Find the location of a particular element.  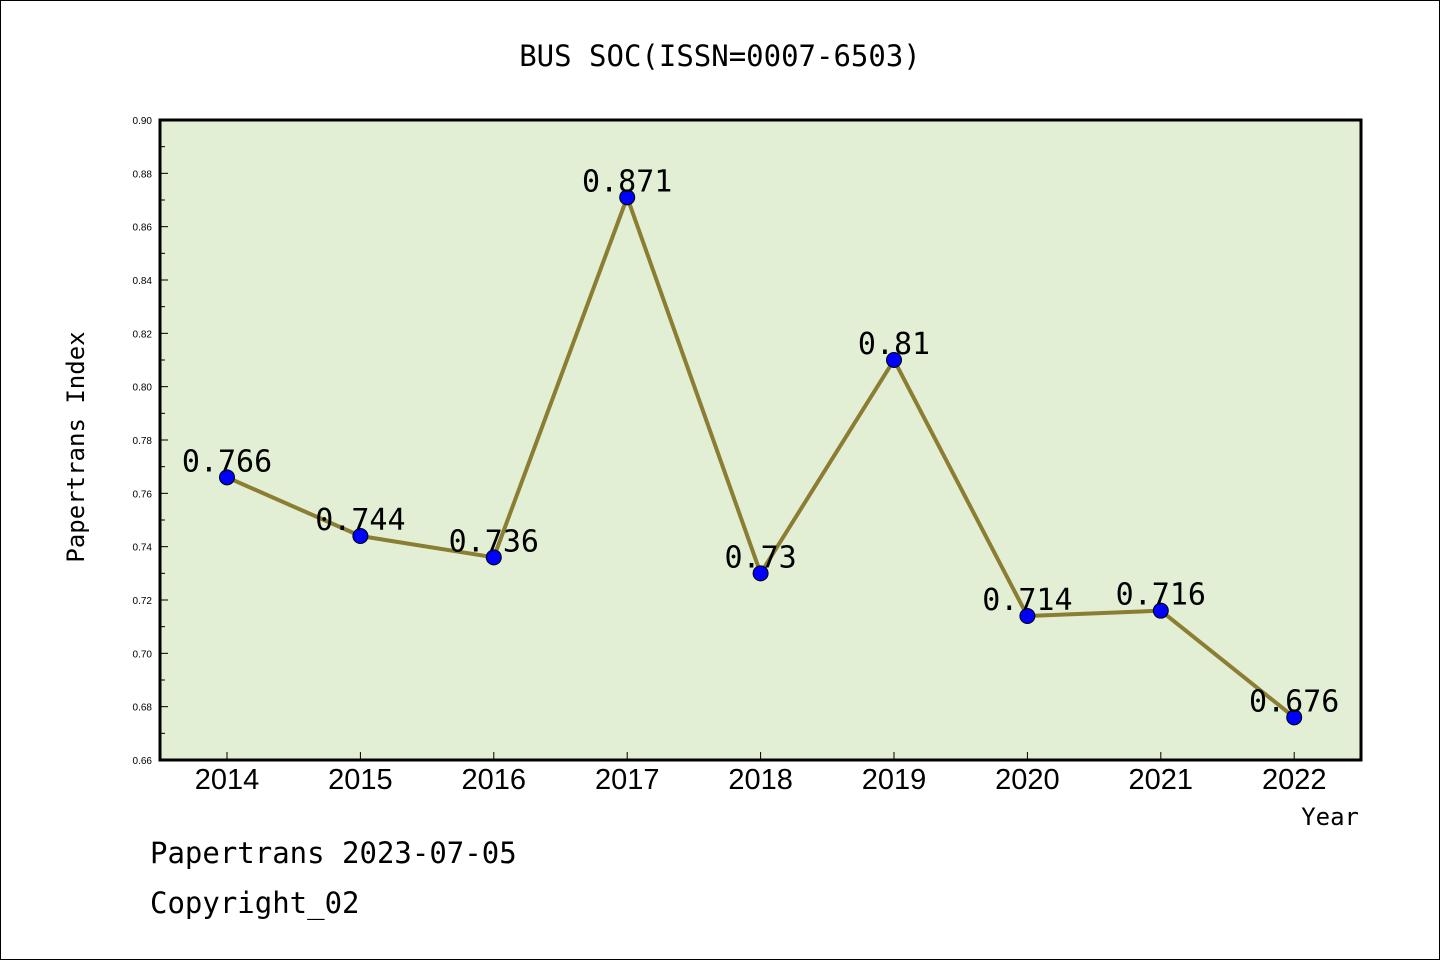

x-axis-label: Year is located at coordinates (1330, 817).